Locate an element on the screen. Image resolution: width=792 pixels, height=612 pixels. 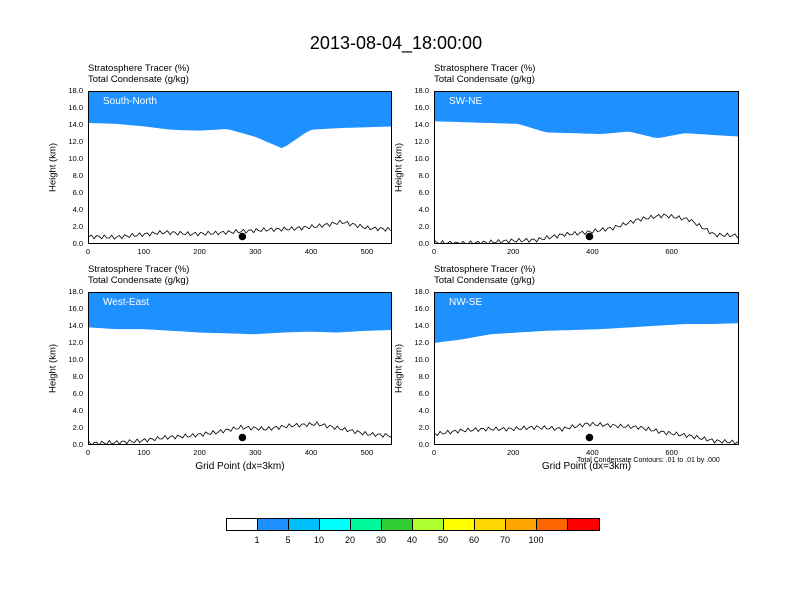
cross-section-plot: West-East is located at coordinates (240, 368).